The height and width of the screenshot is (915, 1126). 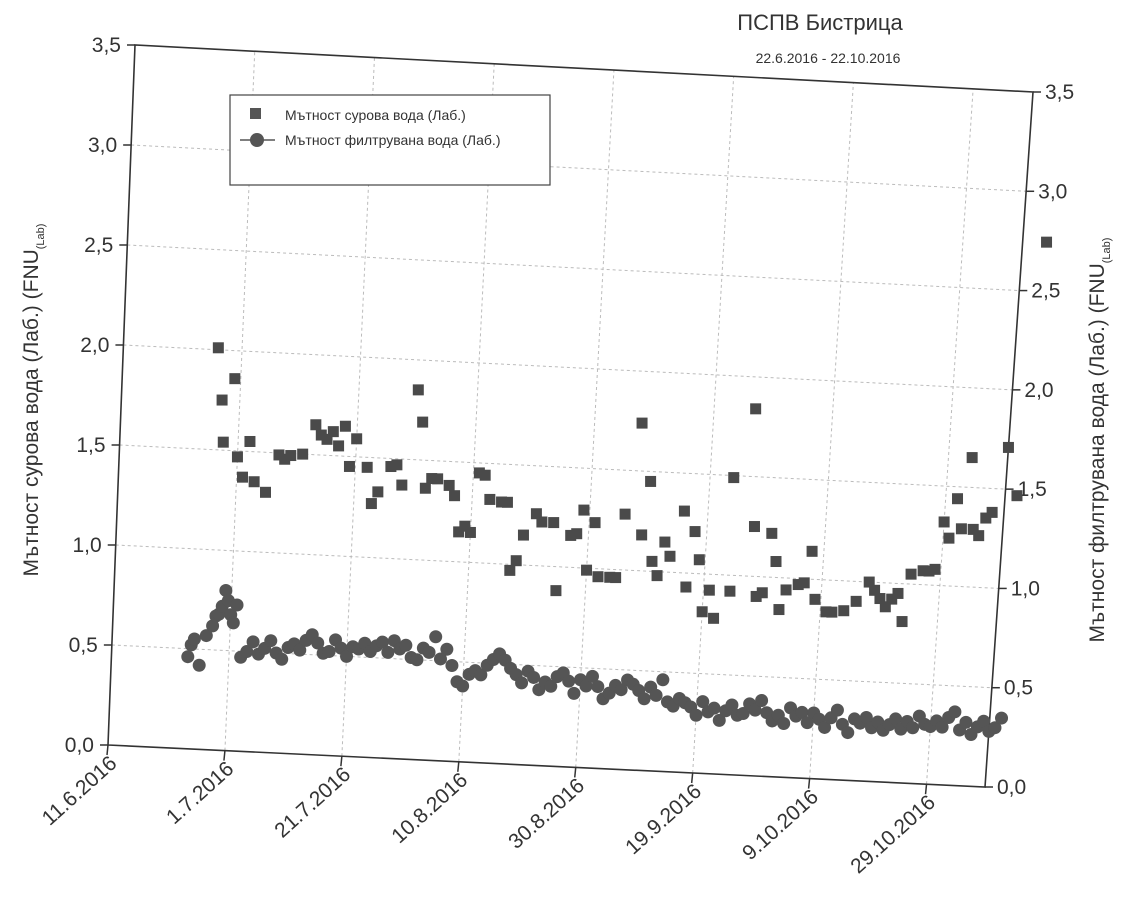 I want to click on y-left-tick-label: 2,0, so click(x=94, y=345).